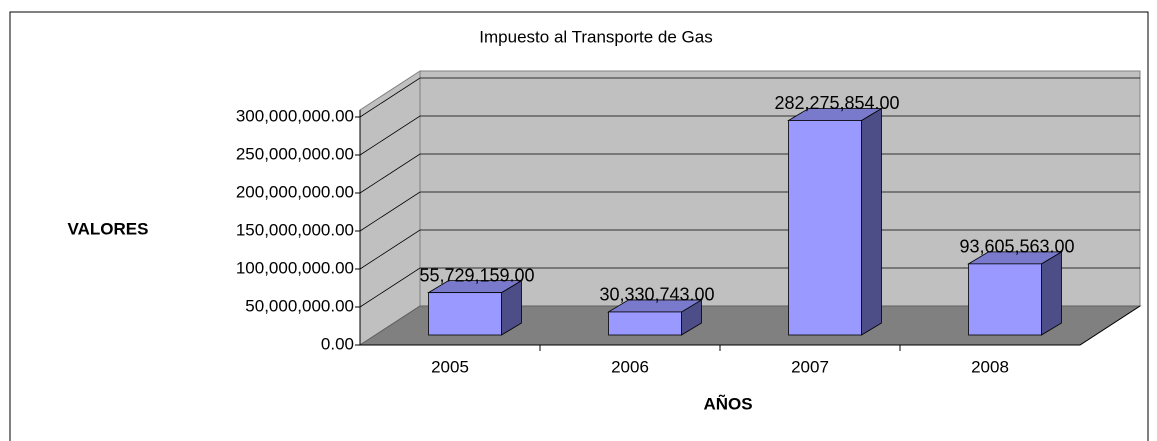 The image size is (1157, 441). Describe the element at coordinates (295, 115) in the screenshot. I see `y-tick-label: 300,000,000.00` at that location.